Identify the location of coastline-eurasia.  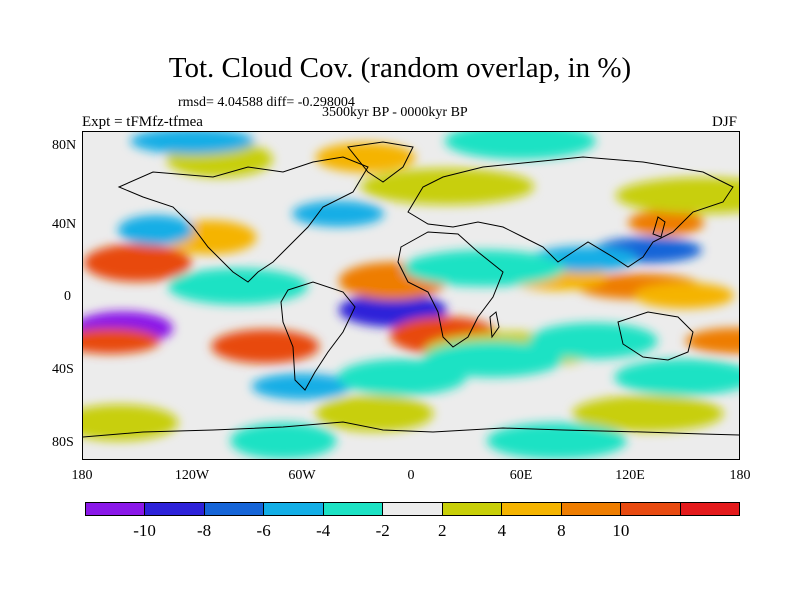
(570, 212).